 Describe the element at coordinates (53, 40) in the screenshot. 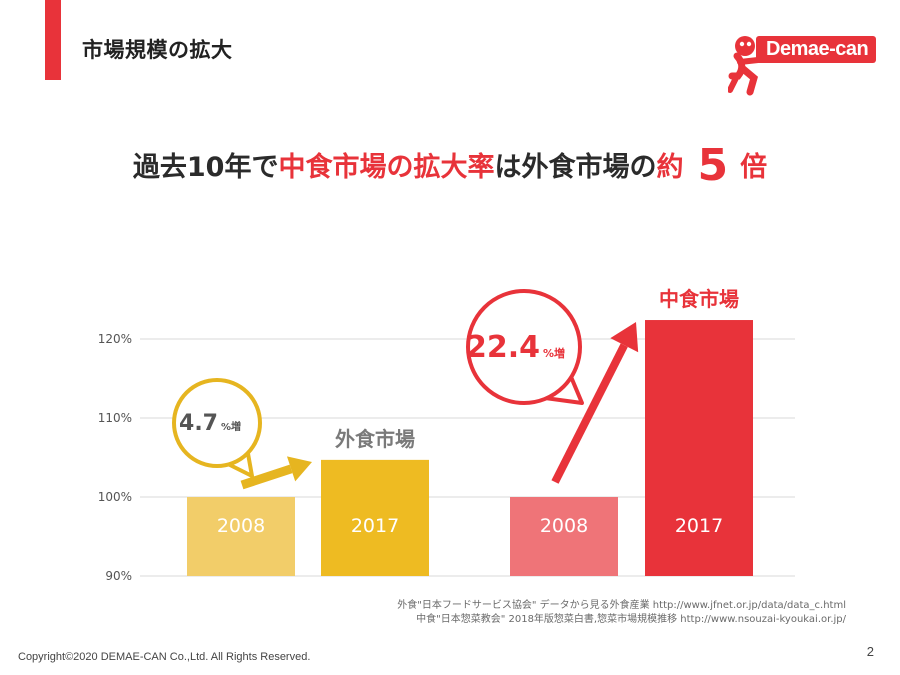

I see `title-accent-bar` at that location.